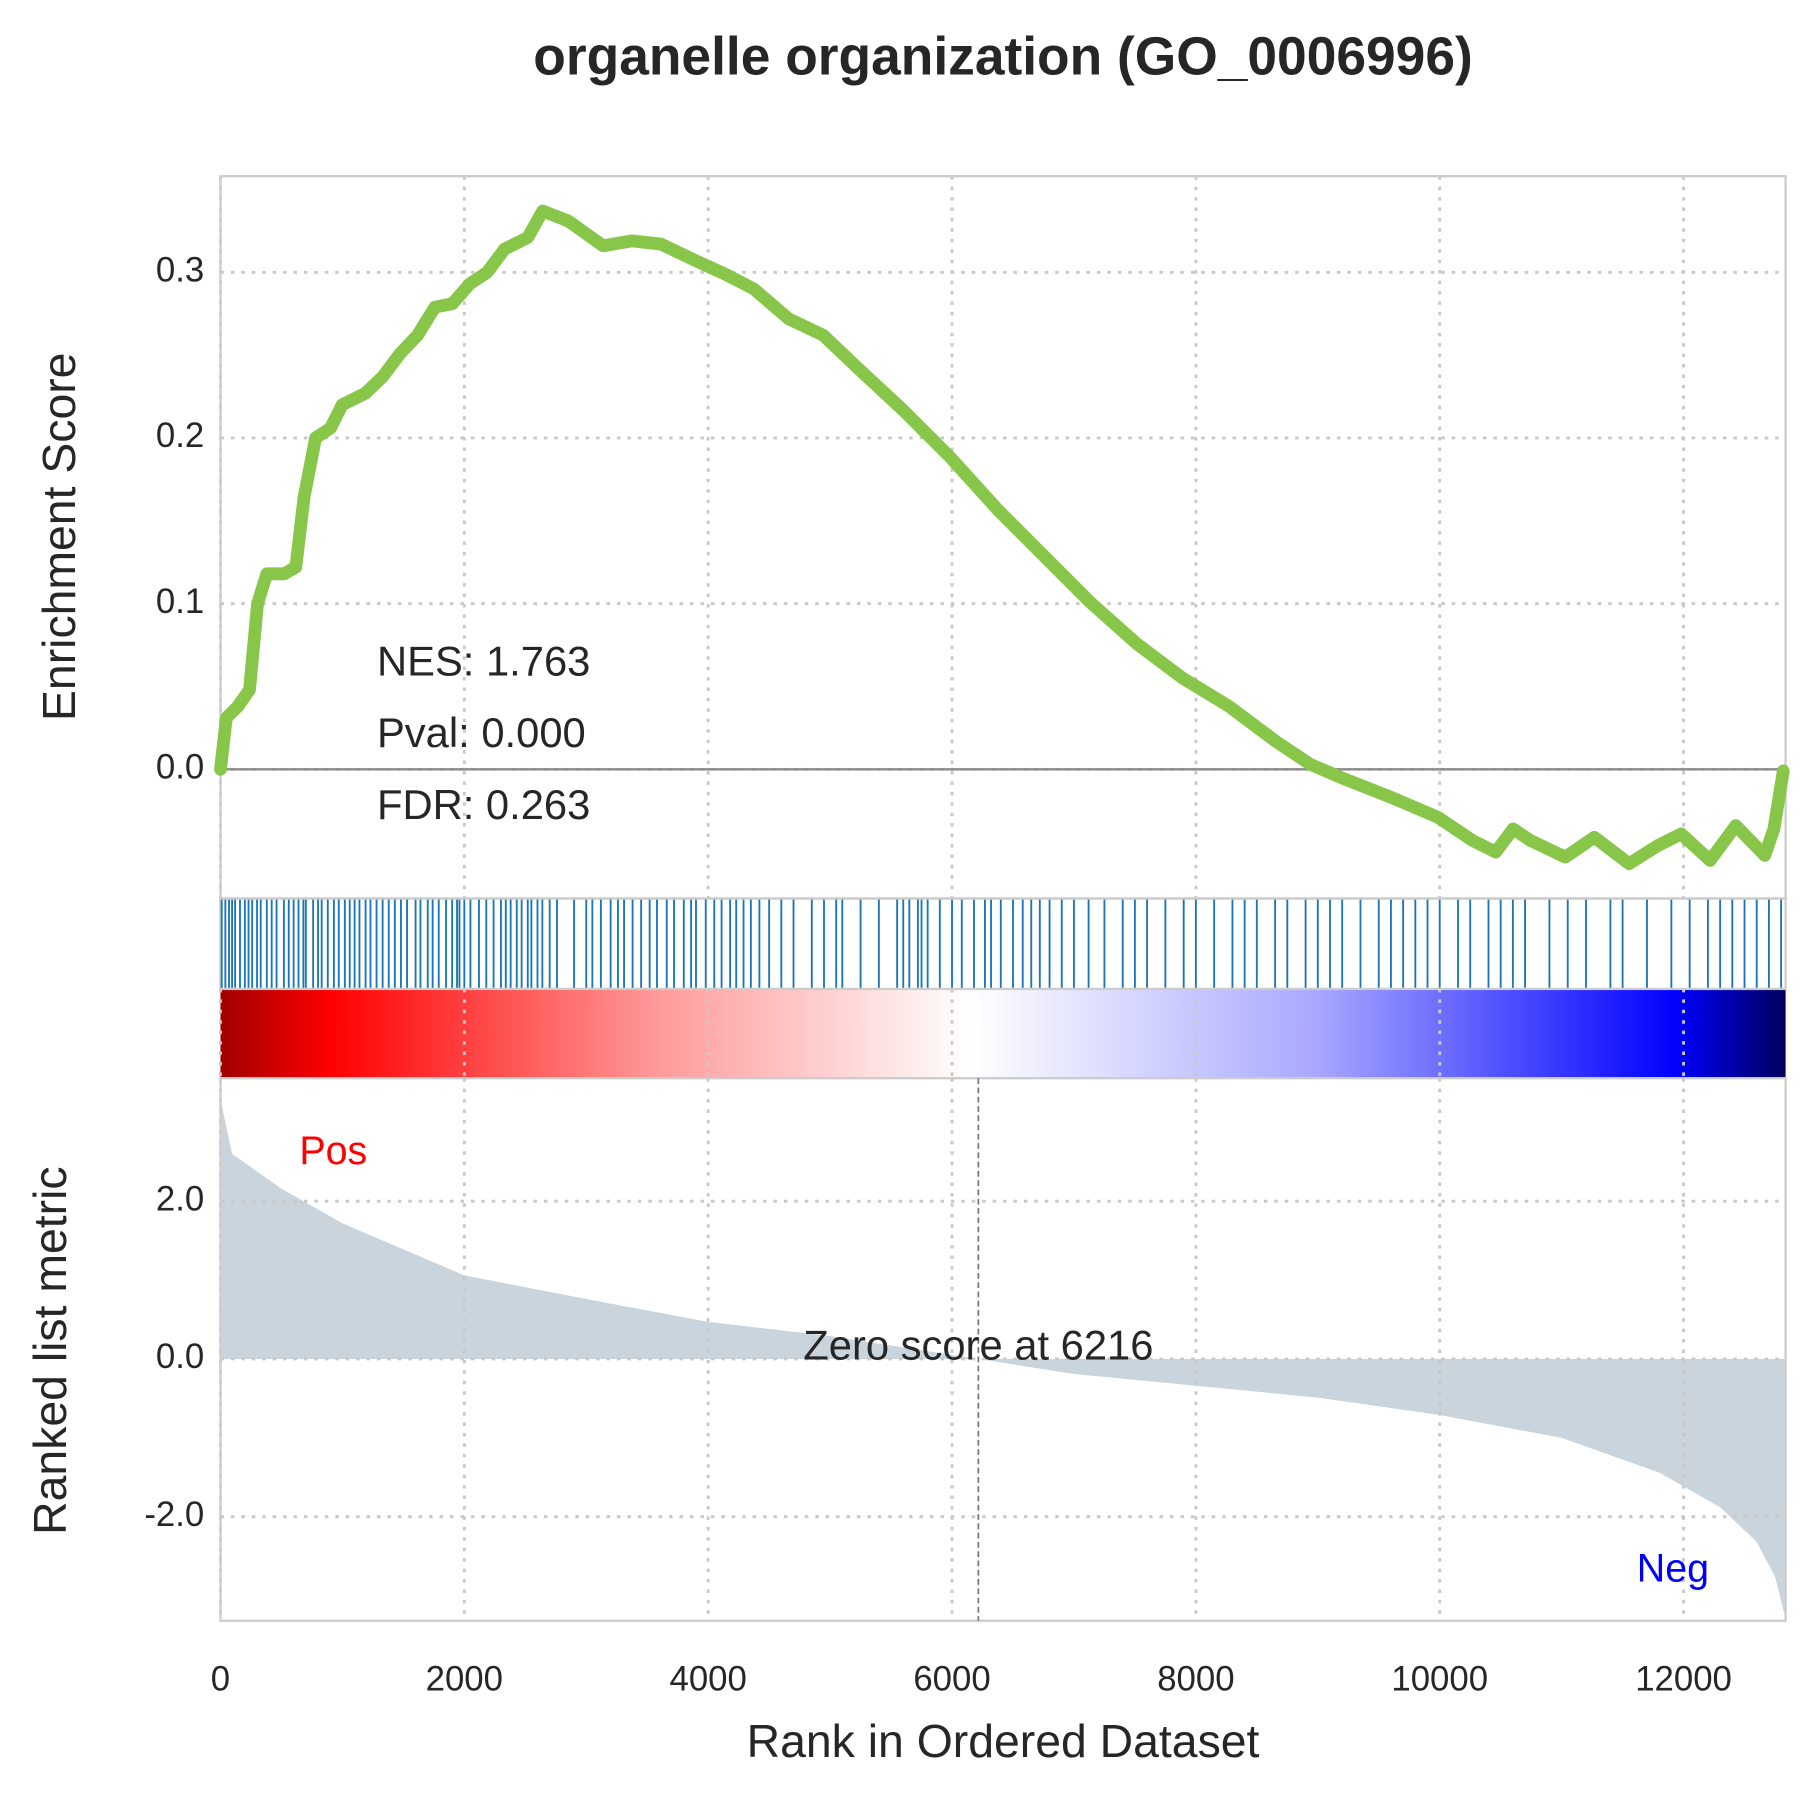 The width and height of the screenshot is (1809, 1797). I want to click on x-tick-label: 2000, so click(464, 1679).